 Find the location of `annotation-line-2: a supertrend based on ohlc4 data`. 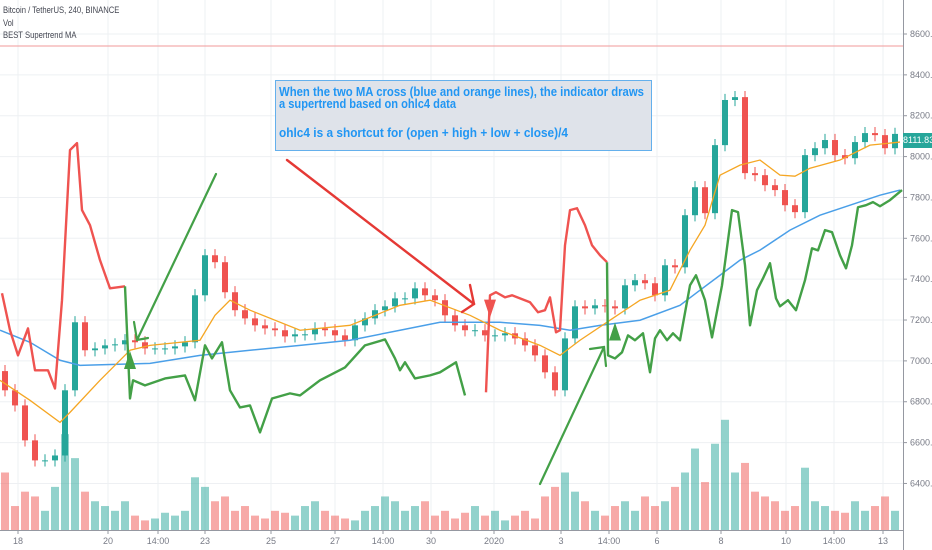

annotation-line-2: a supertrend based on ohlc4 data is located at coordinates (368, 103).